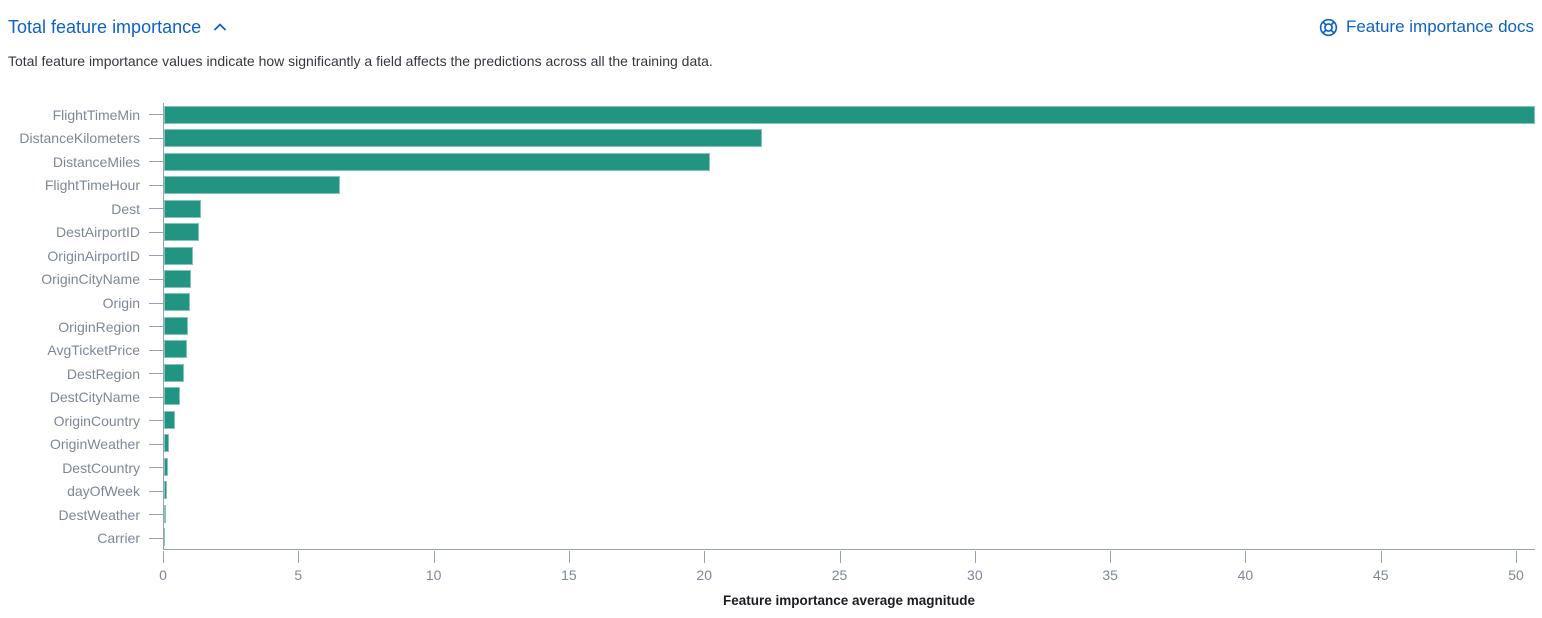 This screenshot has height=618, width=1542. Describe the element at coordinates (839, 575) in the screenshot. I see `x-axis-tick-label: 25` at that location.